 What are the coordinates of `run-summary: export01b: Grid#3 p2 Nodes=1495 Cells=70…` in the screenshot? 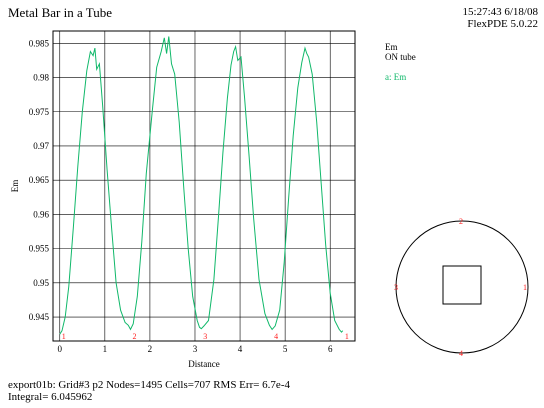 It's located at (149, 385).